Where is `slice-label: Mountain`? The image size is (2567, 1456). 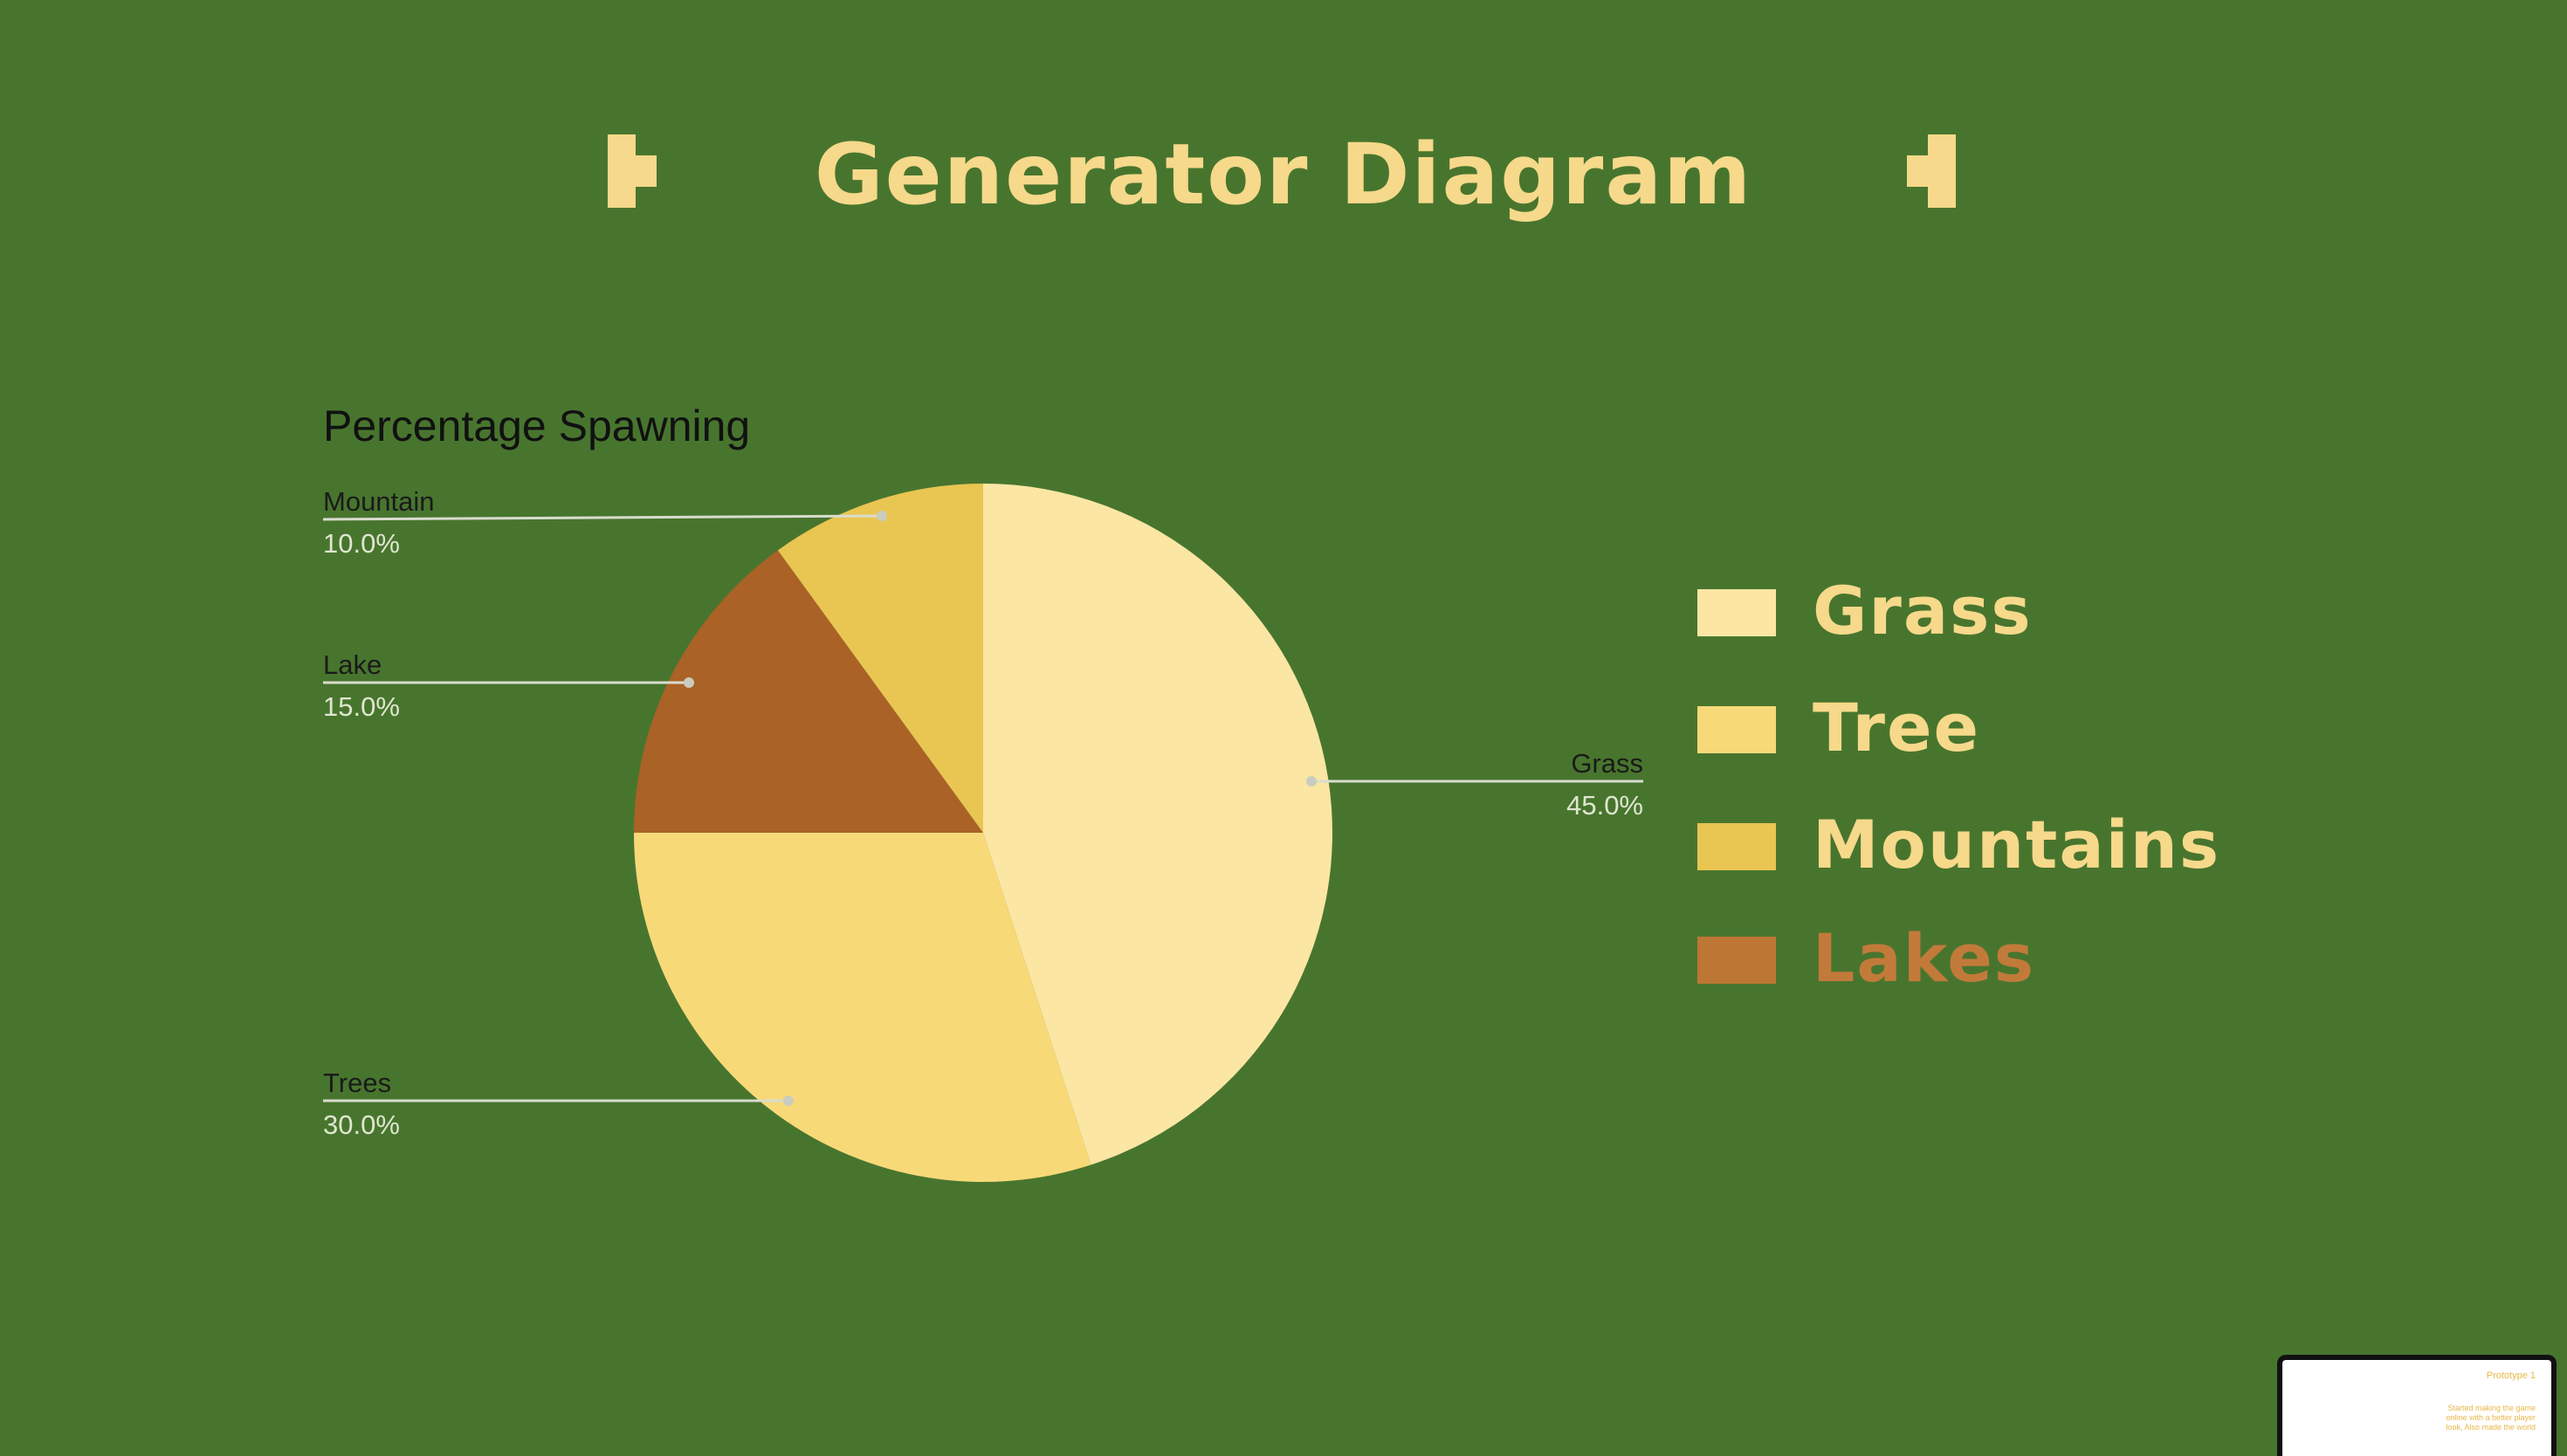
slice-label: Mountain is located at coordinates (379, 501).